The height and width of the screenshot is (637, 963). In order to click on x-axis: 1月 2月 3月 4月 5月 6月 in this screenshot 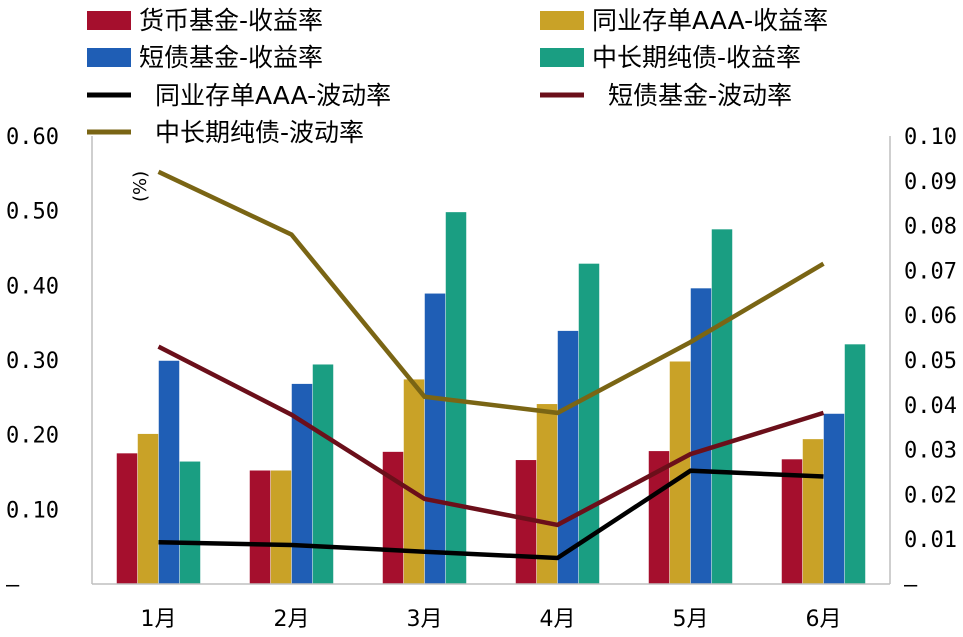, I will do `click(491, 607)`.